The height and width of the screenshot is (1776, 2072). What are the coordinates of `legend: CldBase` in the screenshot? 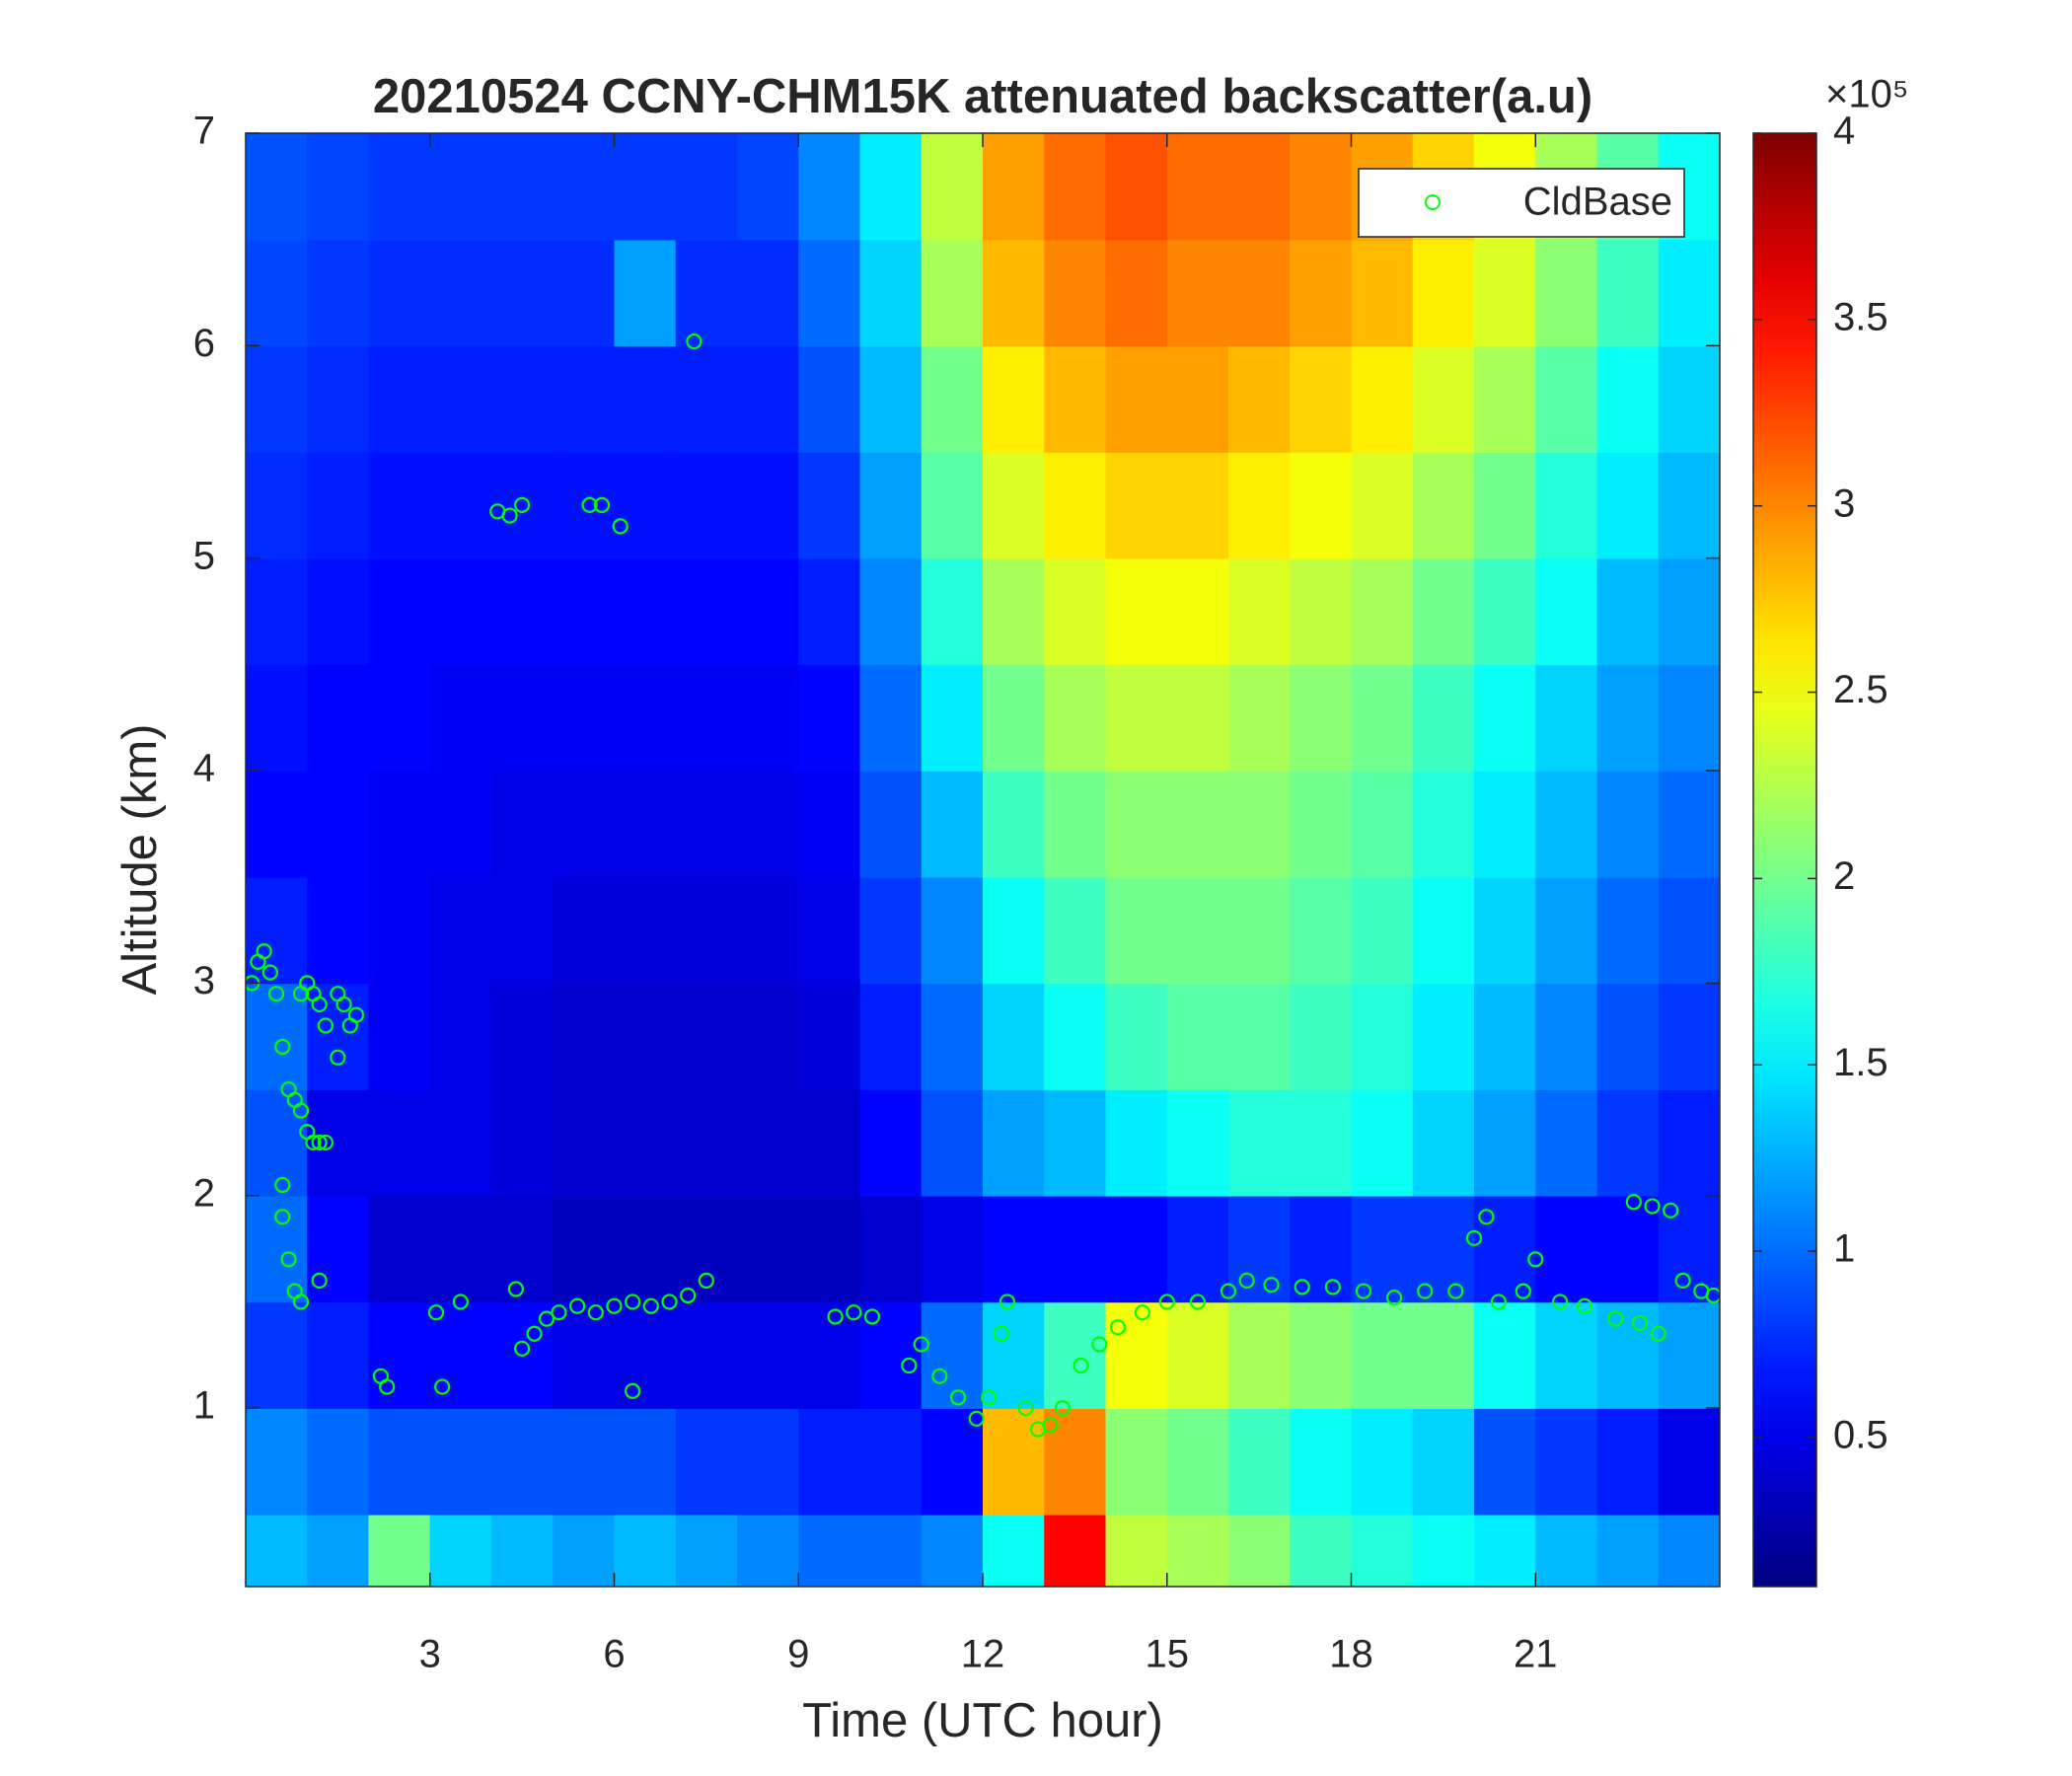 It's located at (1521, 203).